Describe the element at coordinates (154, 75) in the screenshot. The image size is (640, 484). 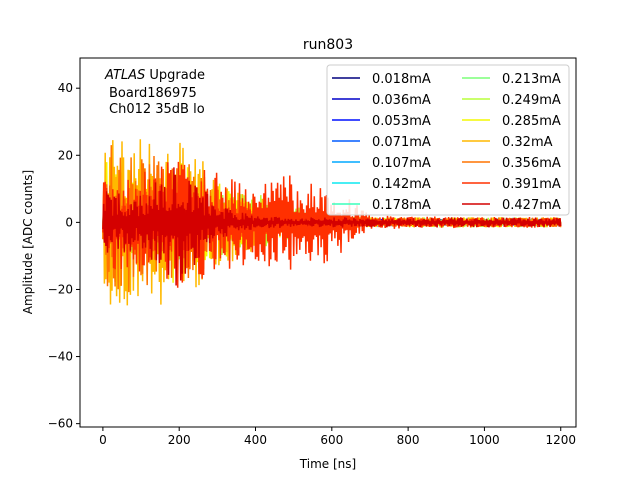
I see `atlas-label: ATLAS Upgrade` at that location.